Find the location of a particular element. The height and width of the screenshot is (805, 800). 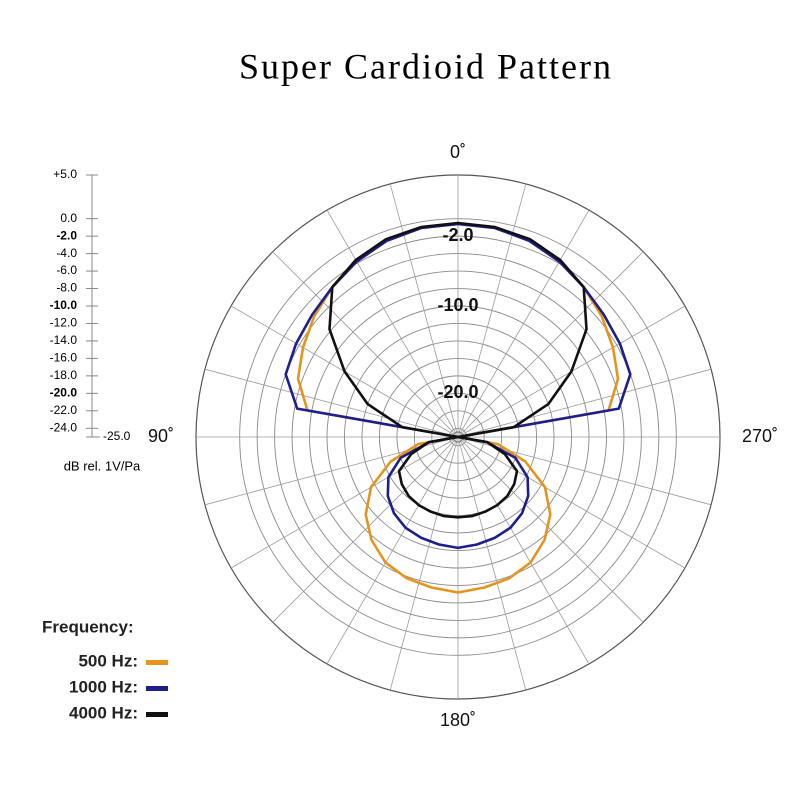

scale-tick-label: -2.0 is located at coordinates (66, 235).